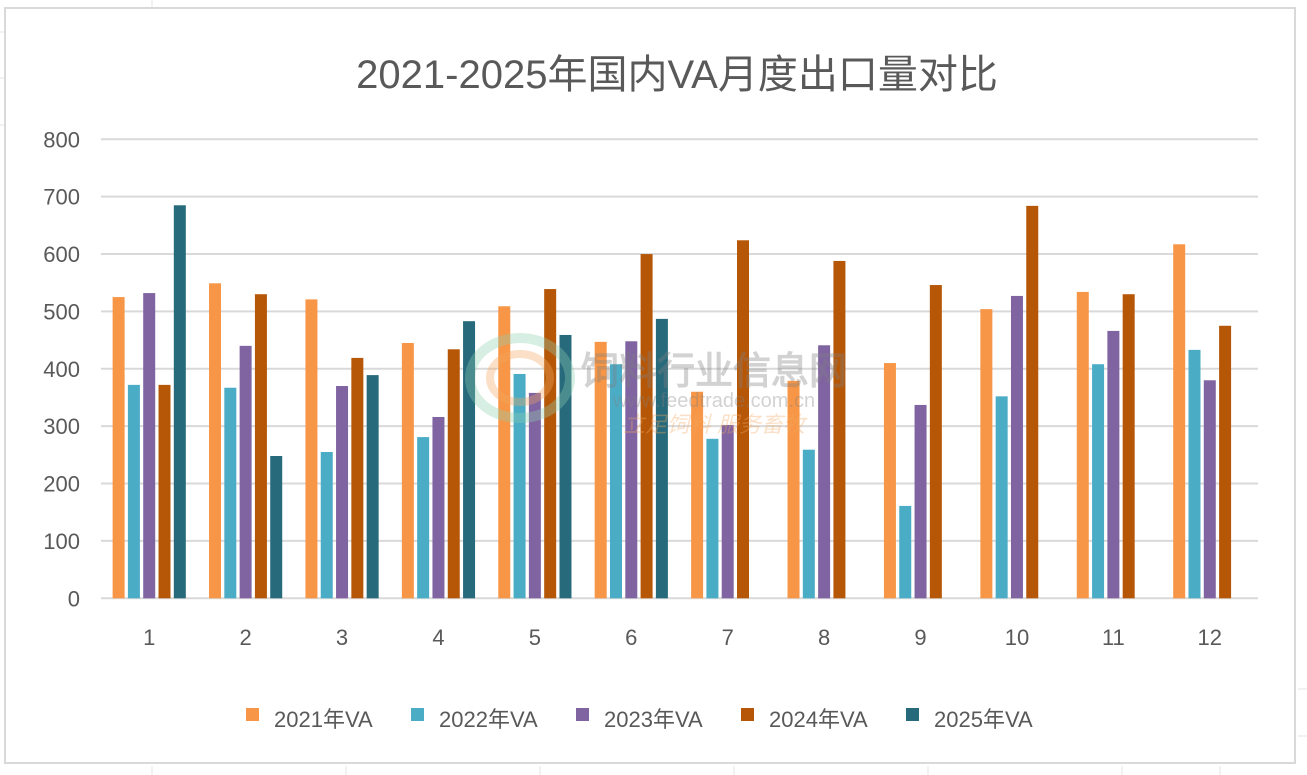  I want to click on bar-2021年VA-month-9, so click(889, 481).